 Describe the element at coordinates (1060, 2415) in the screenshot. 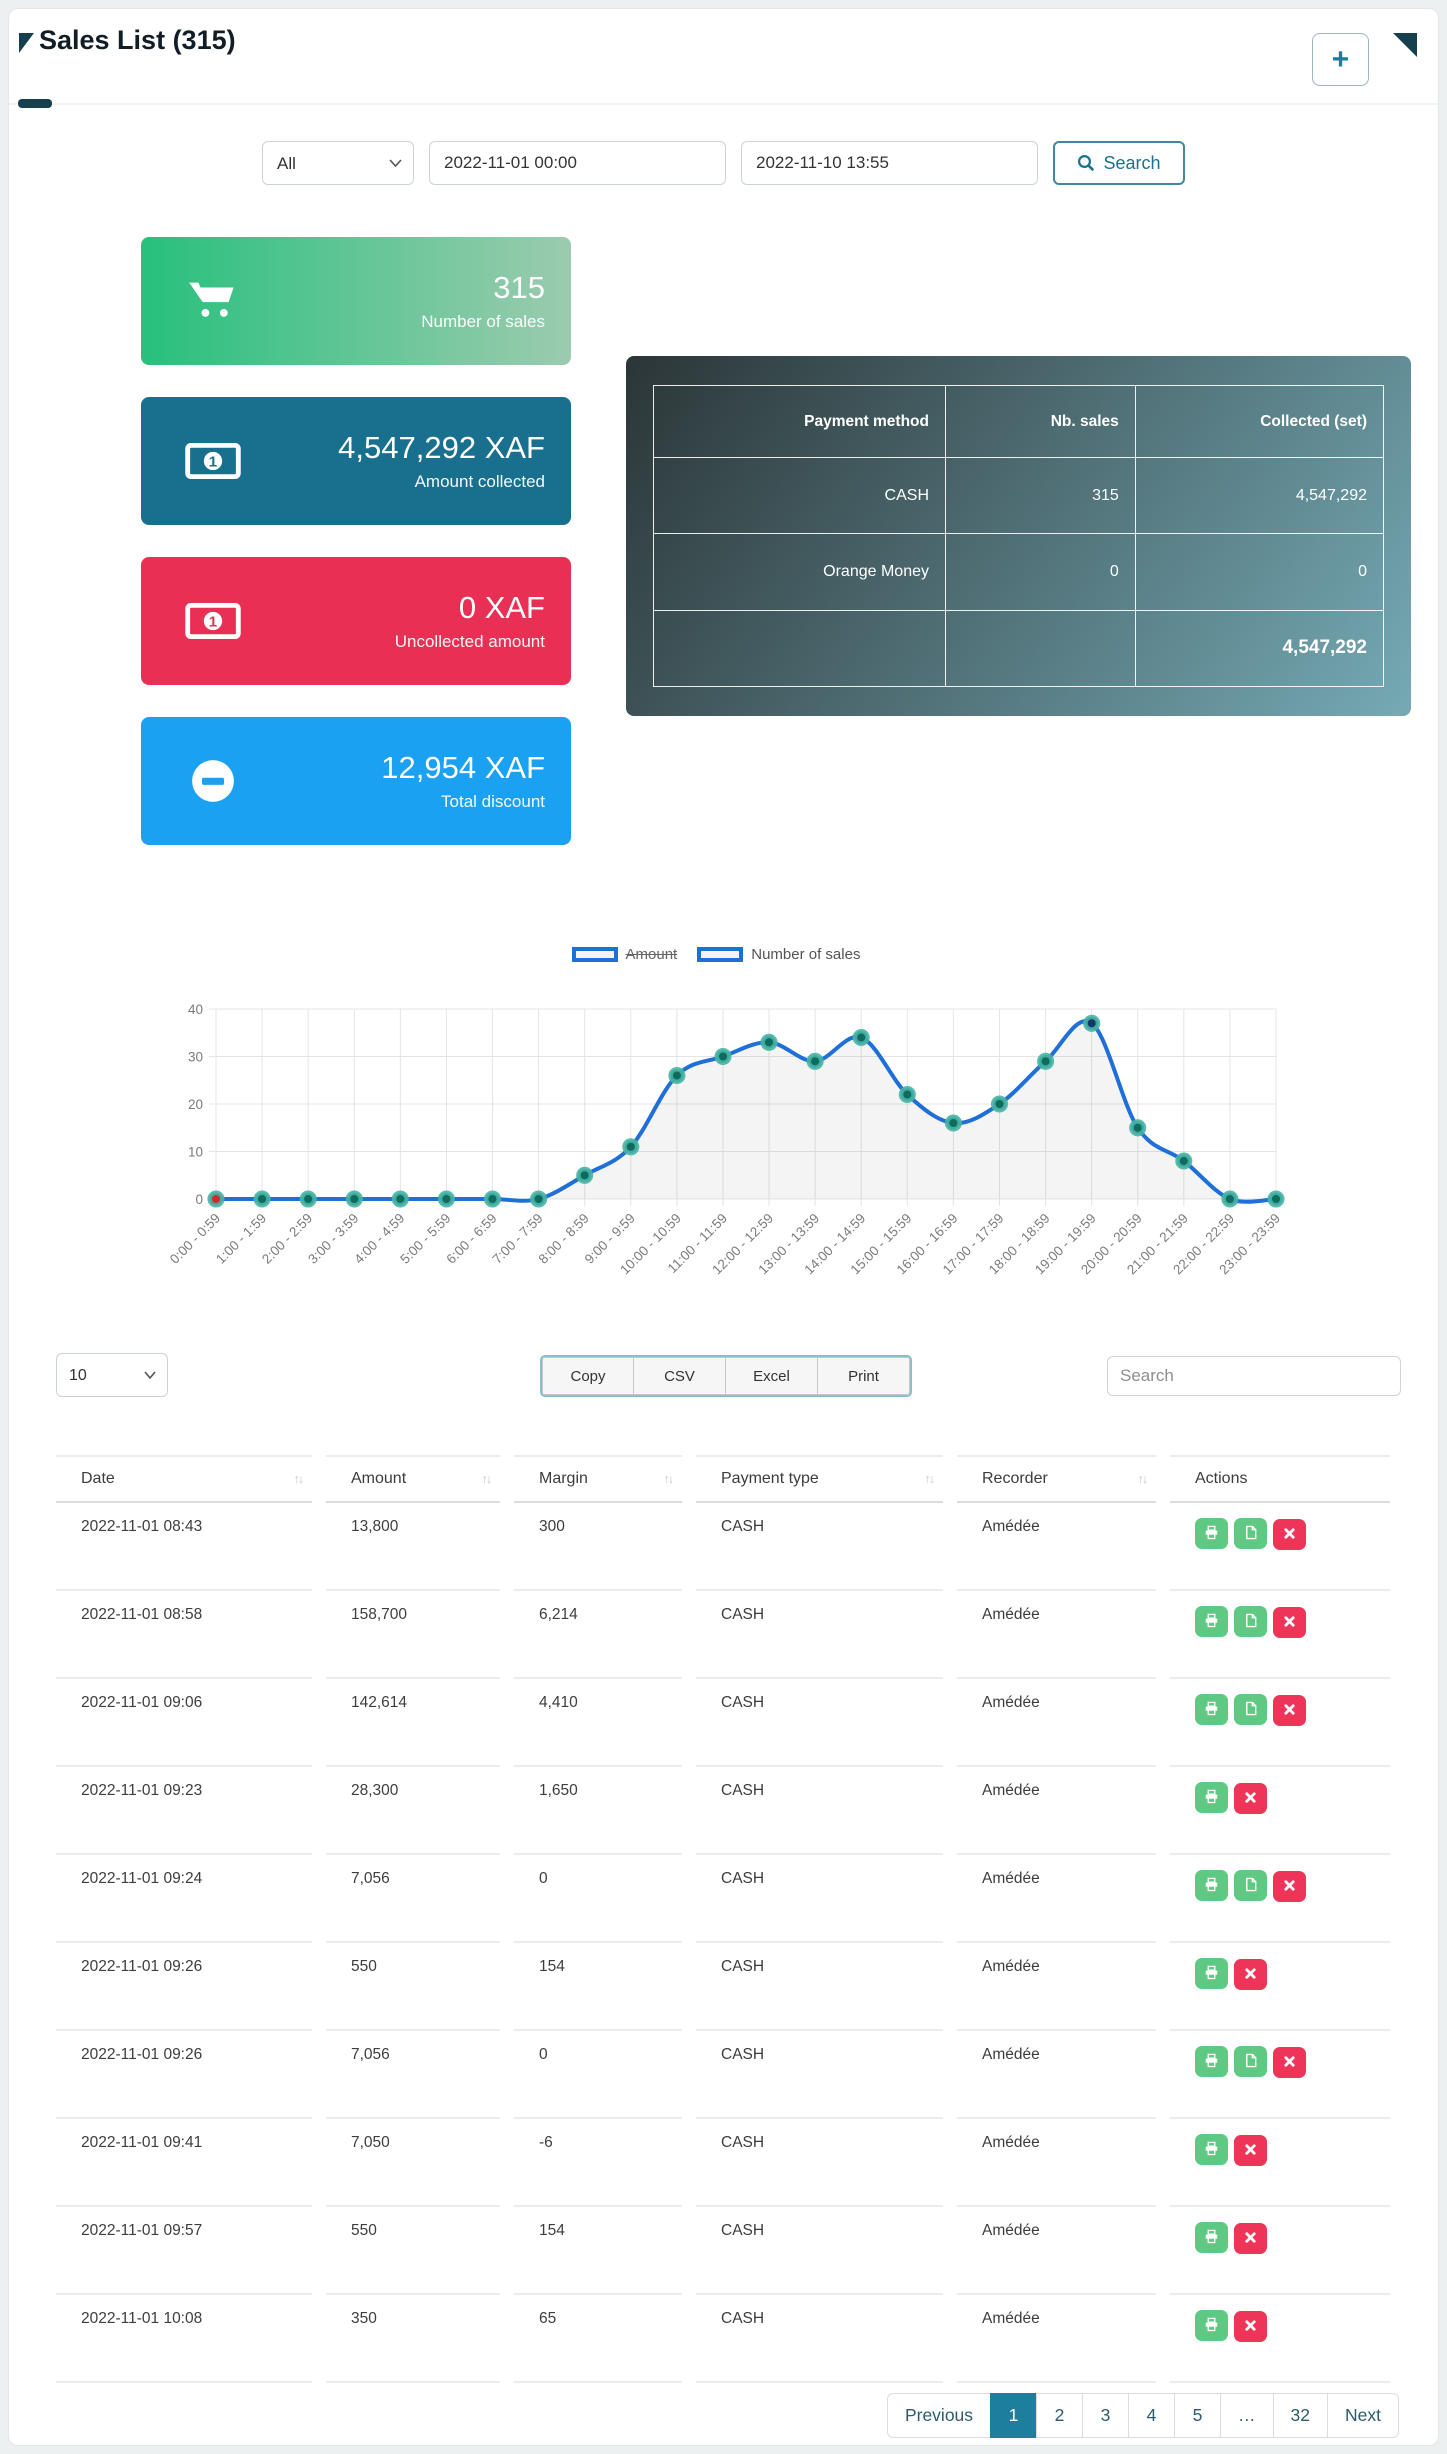

I see `pagination-page: 2` at that location.